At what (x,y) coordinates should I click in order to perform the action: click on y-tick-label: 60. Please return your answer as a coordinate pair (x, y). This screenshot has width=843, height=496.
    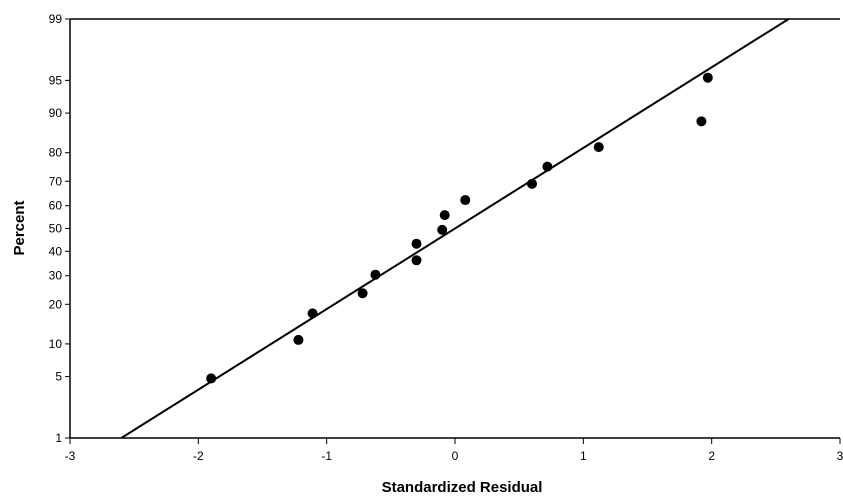
    Looking at the image, I should click on (56, 206).